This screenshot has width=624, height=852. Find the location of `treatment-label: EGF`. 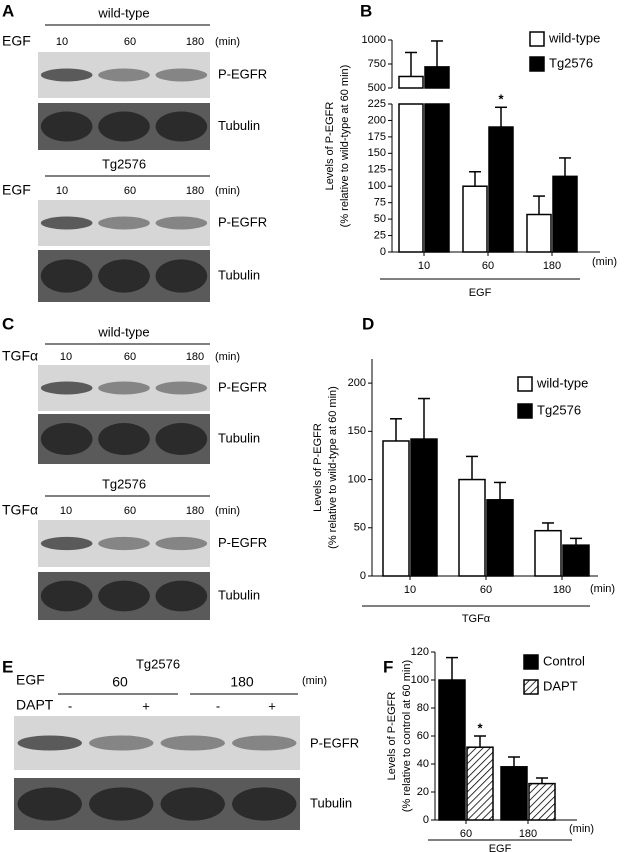

treatment-label: EGF is located at coordinates (30, 680).